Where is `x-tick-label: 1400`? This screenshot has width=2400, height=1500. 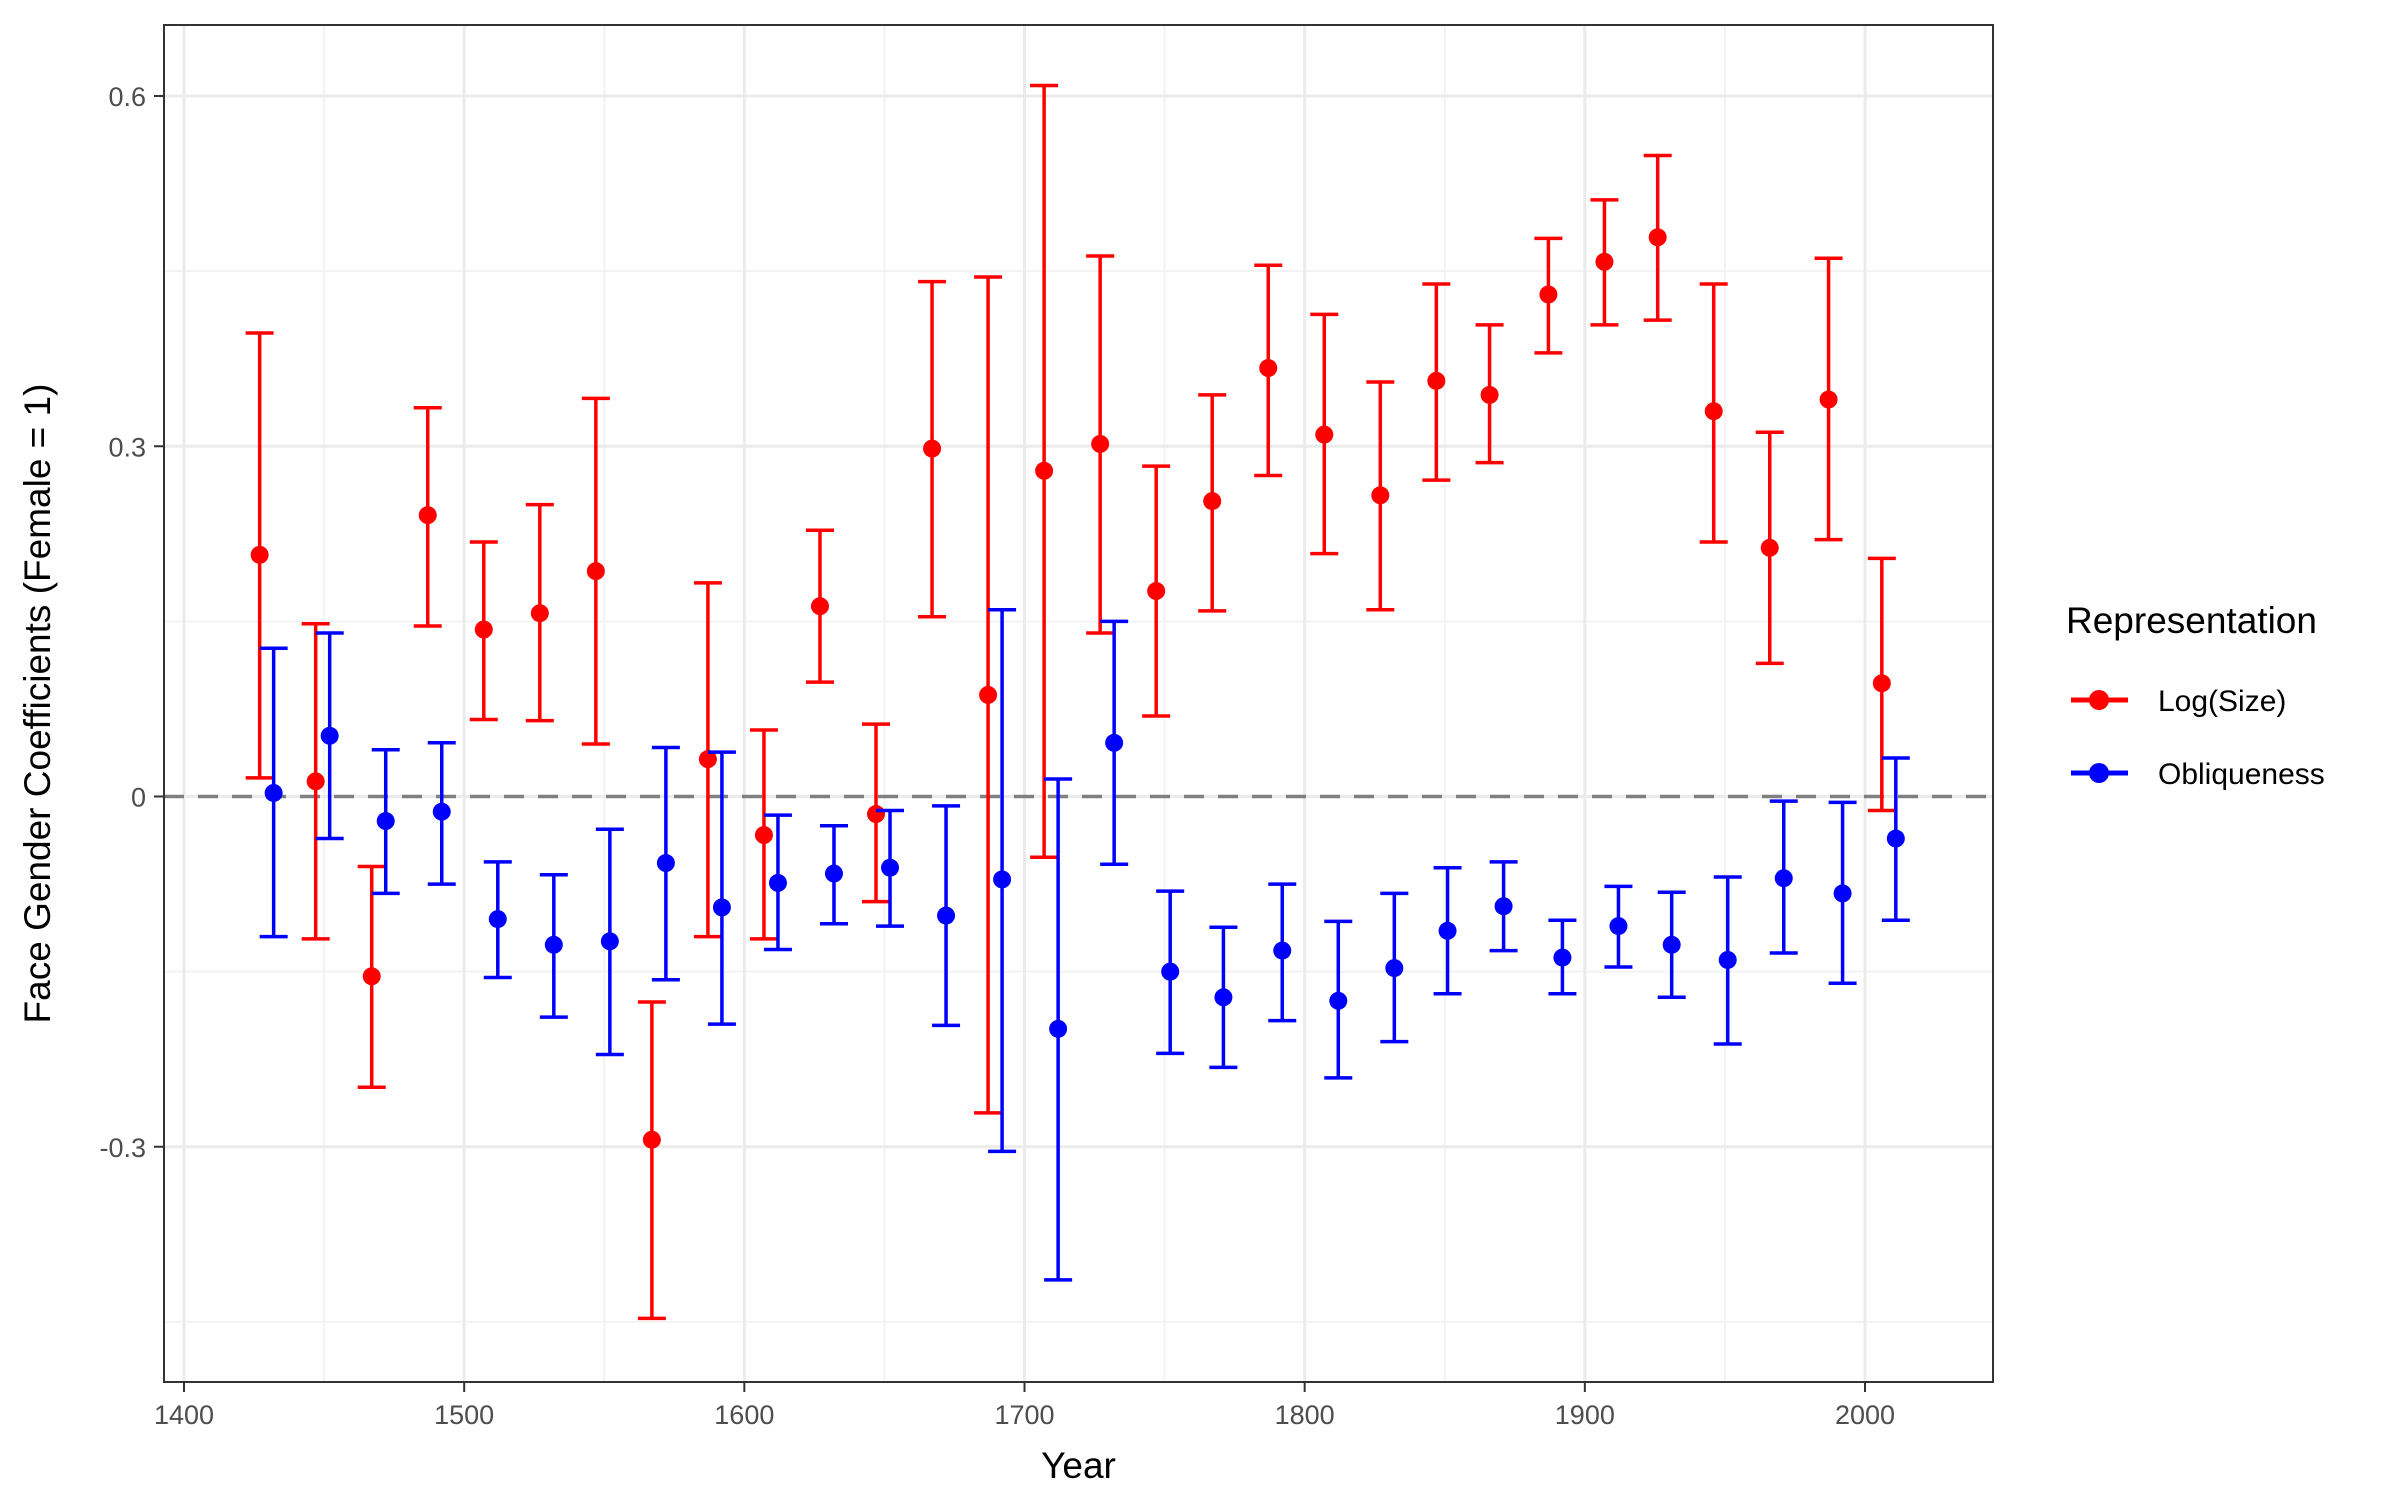
x-tick-label: 1400 is located at coordinates (184, 1415).